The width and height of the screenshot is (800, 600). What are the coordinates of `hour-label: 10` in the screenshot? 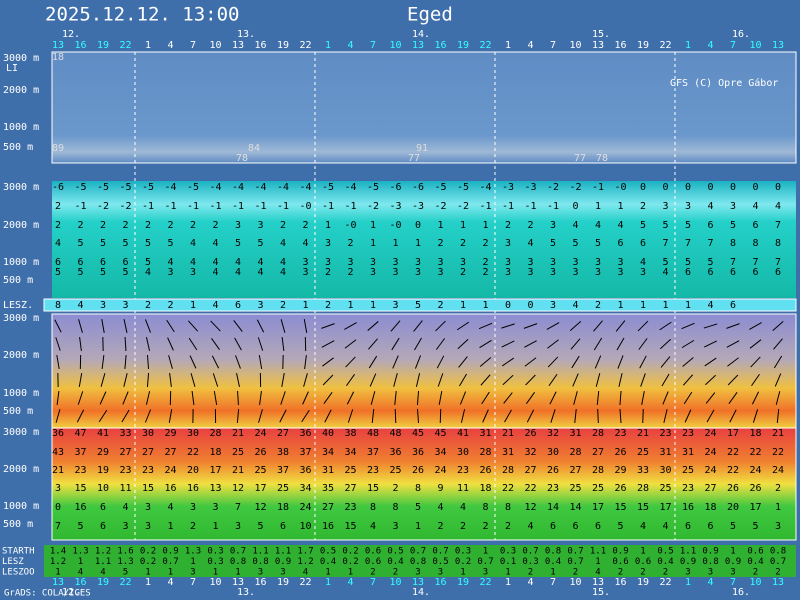 It's located at (575, 582).